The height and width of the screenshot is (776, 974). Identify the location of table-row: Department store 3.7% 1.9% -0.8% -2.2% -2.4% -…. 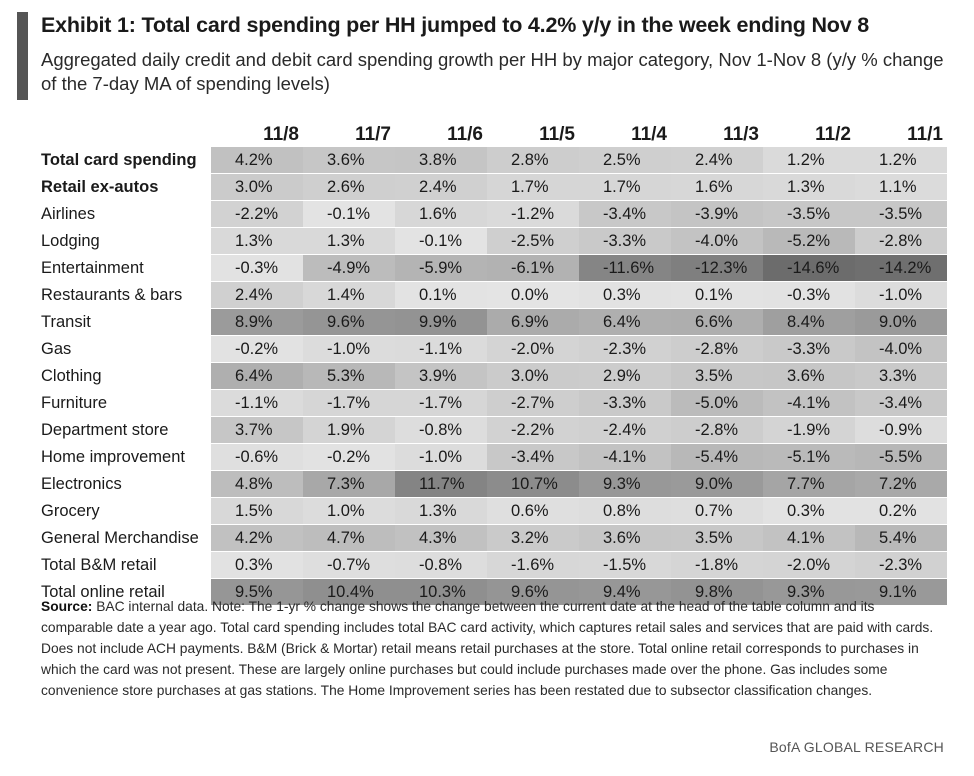
(491, 430).